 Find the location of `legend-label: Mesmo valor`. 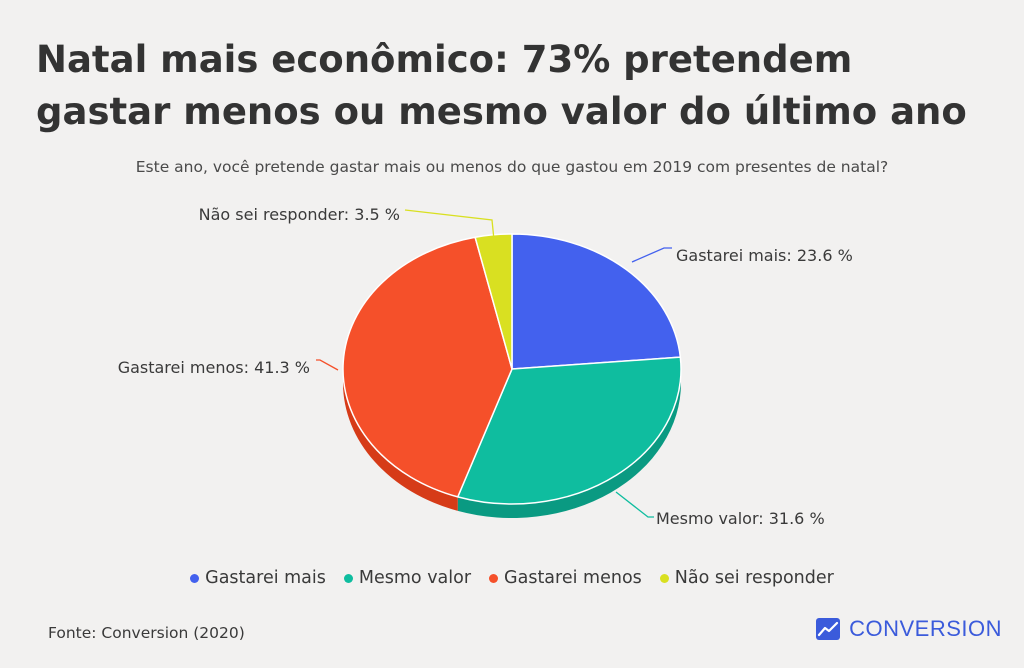

legend-label: Mesmo valor is located at coordinates (415, 578).